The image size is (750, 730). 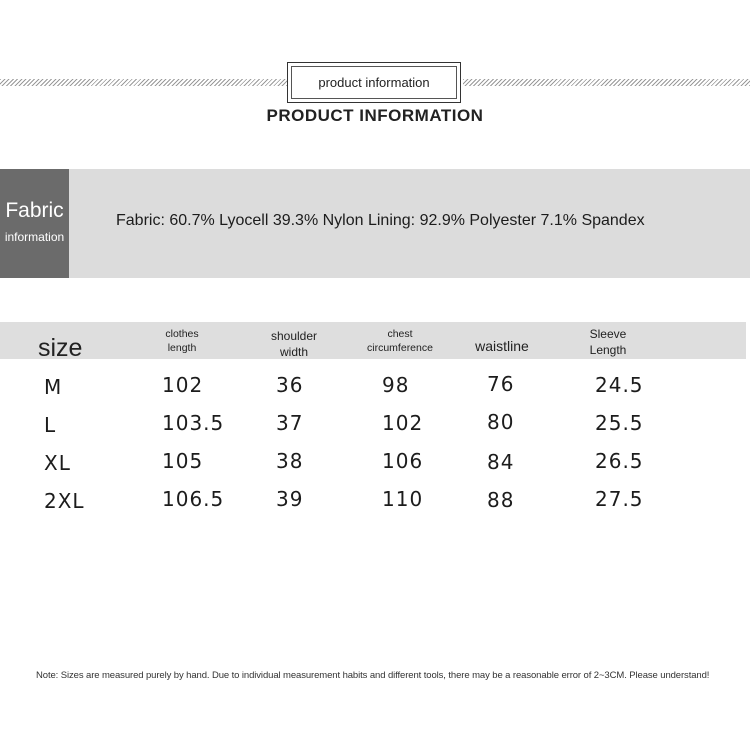 I want to click on page-title: PRODUCT INFORMATION, so click(x=375, y=115).